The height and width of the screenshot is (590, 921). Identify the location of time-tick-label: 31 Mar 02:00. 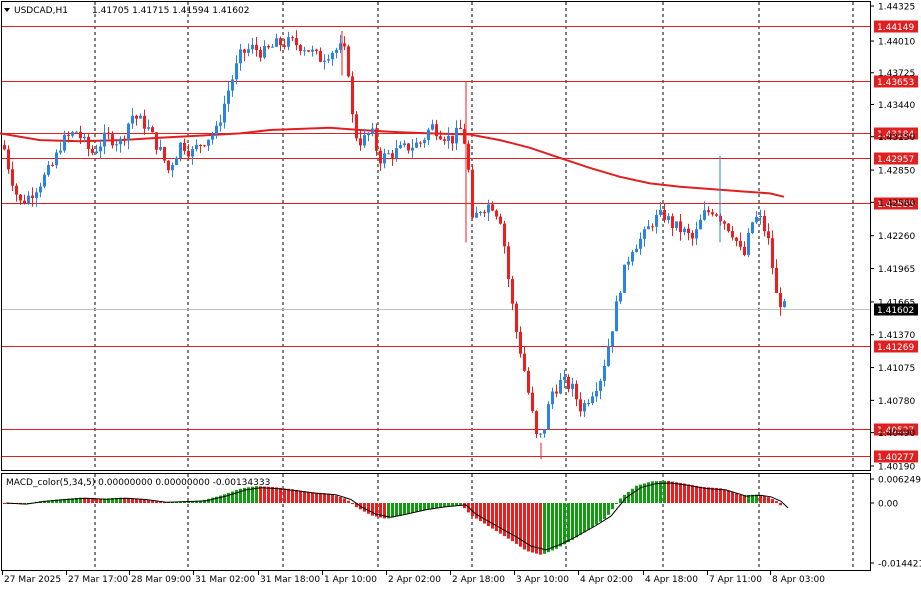
(225, 580).